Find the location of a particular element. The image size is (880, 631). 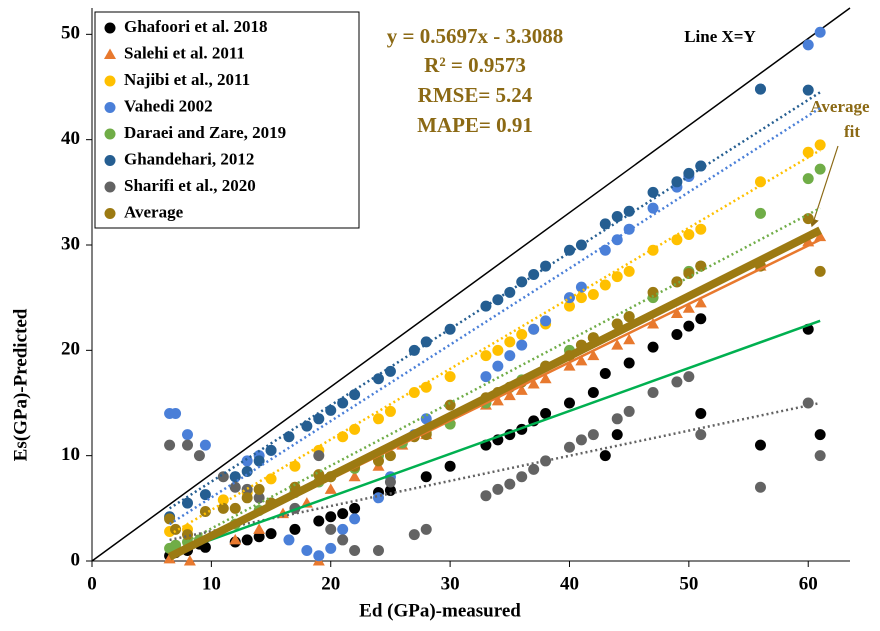

y-tick-label: 20 is located at coordinates (70, 349).